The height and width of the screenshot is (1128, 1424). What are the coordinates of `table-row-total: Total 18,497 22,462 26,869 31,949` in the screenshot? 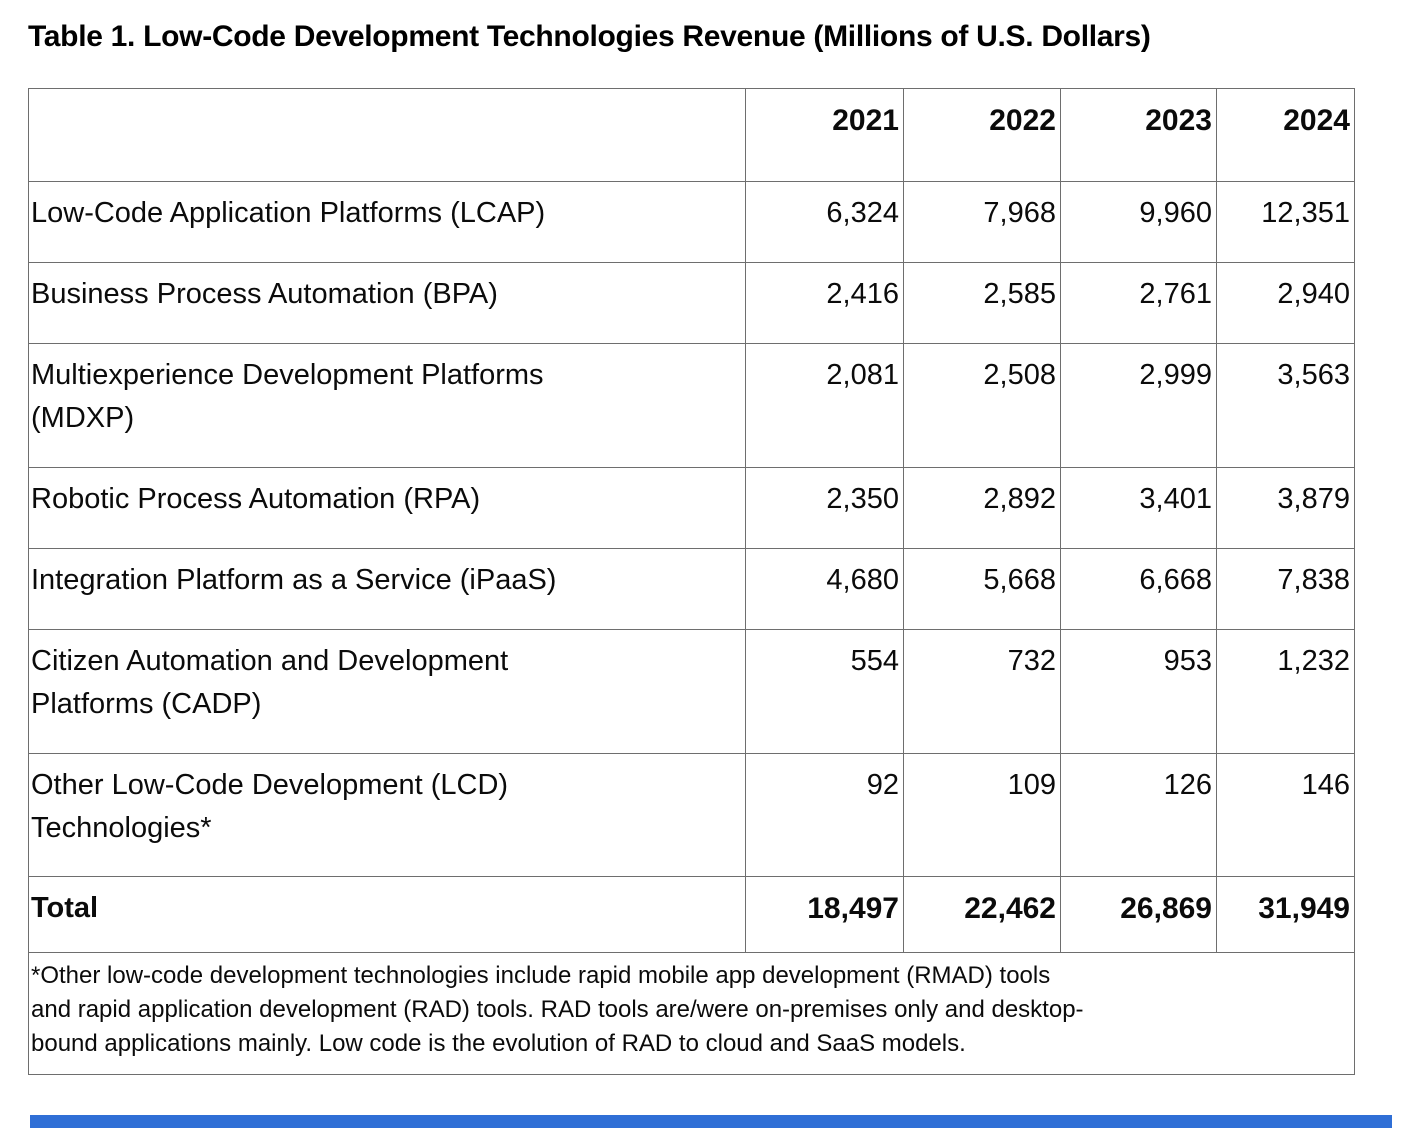 It's located at (691, 914).